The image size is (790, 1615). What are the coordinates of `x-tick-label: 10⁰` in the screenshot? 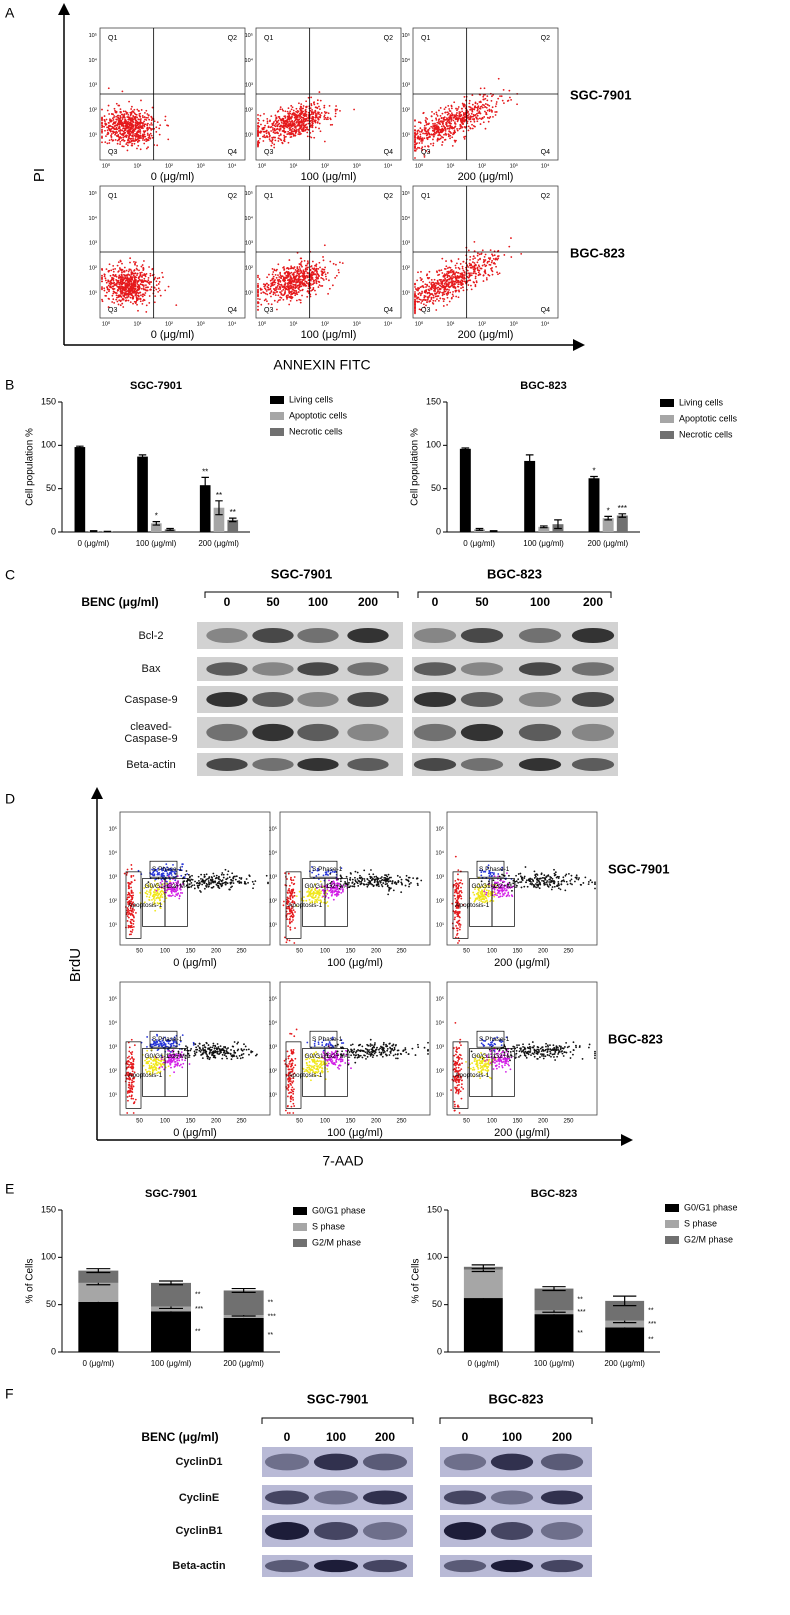 It's located at (262, 165).